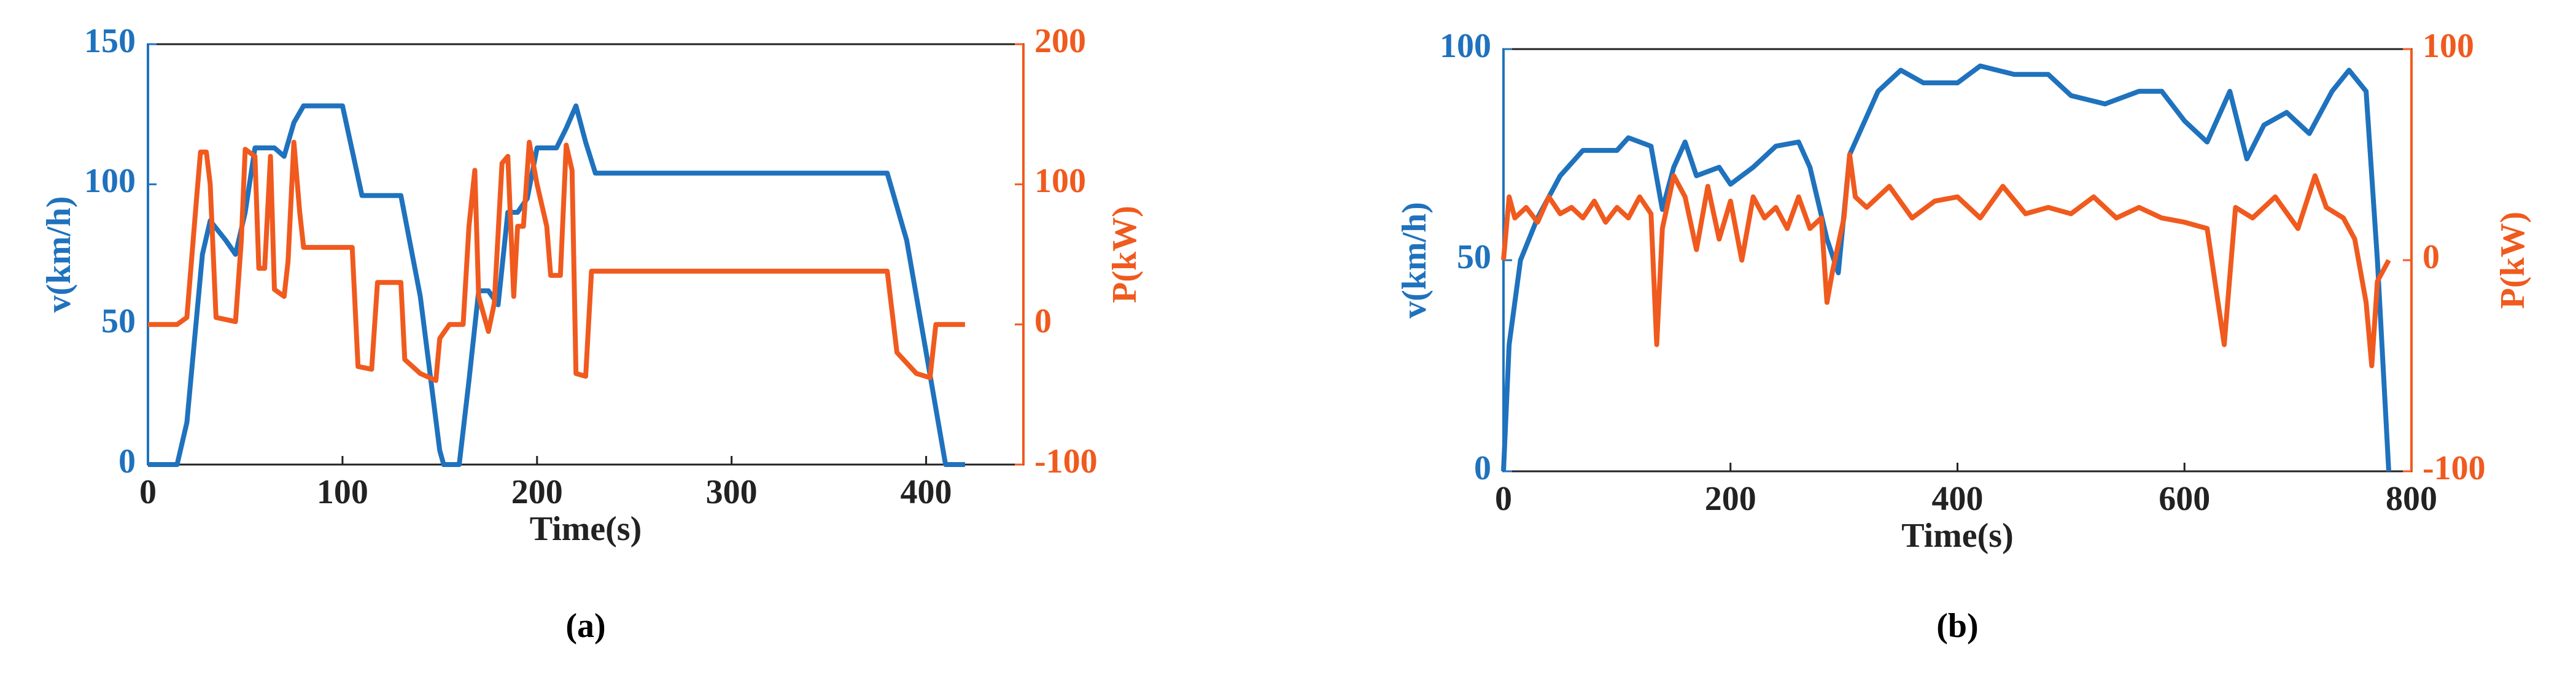 The image size is (2576, 691). What do you see at coordinates (2184, 499) in the screenshot?
I see `x-tick-label: 600` at bounding box center [2184, 499].